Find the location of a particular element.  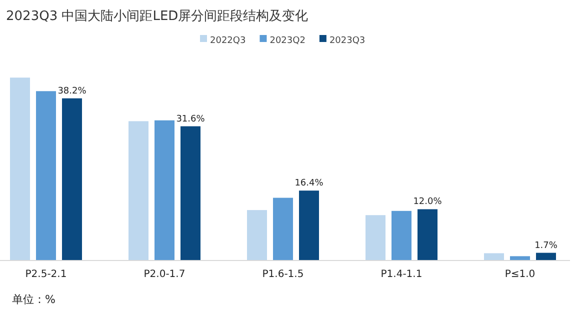

x-tick-label: P≤1.0 is located at coordinates (520, 274).